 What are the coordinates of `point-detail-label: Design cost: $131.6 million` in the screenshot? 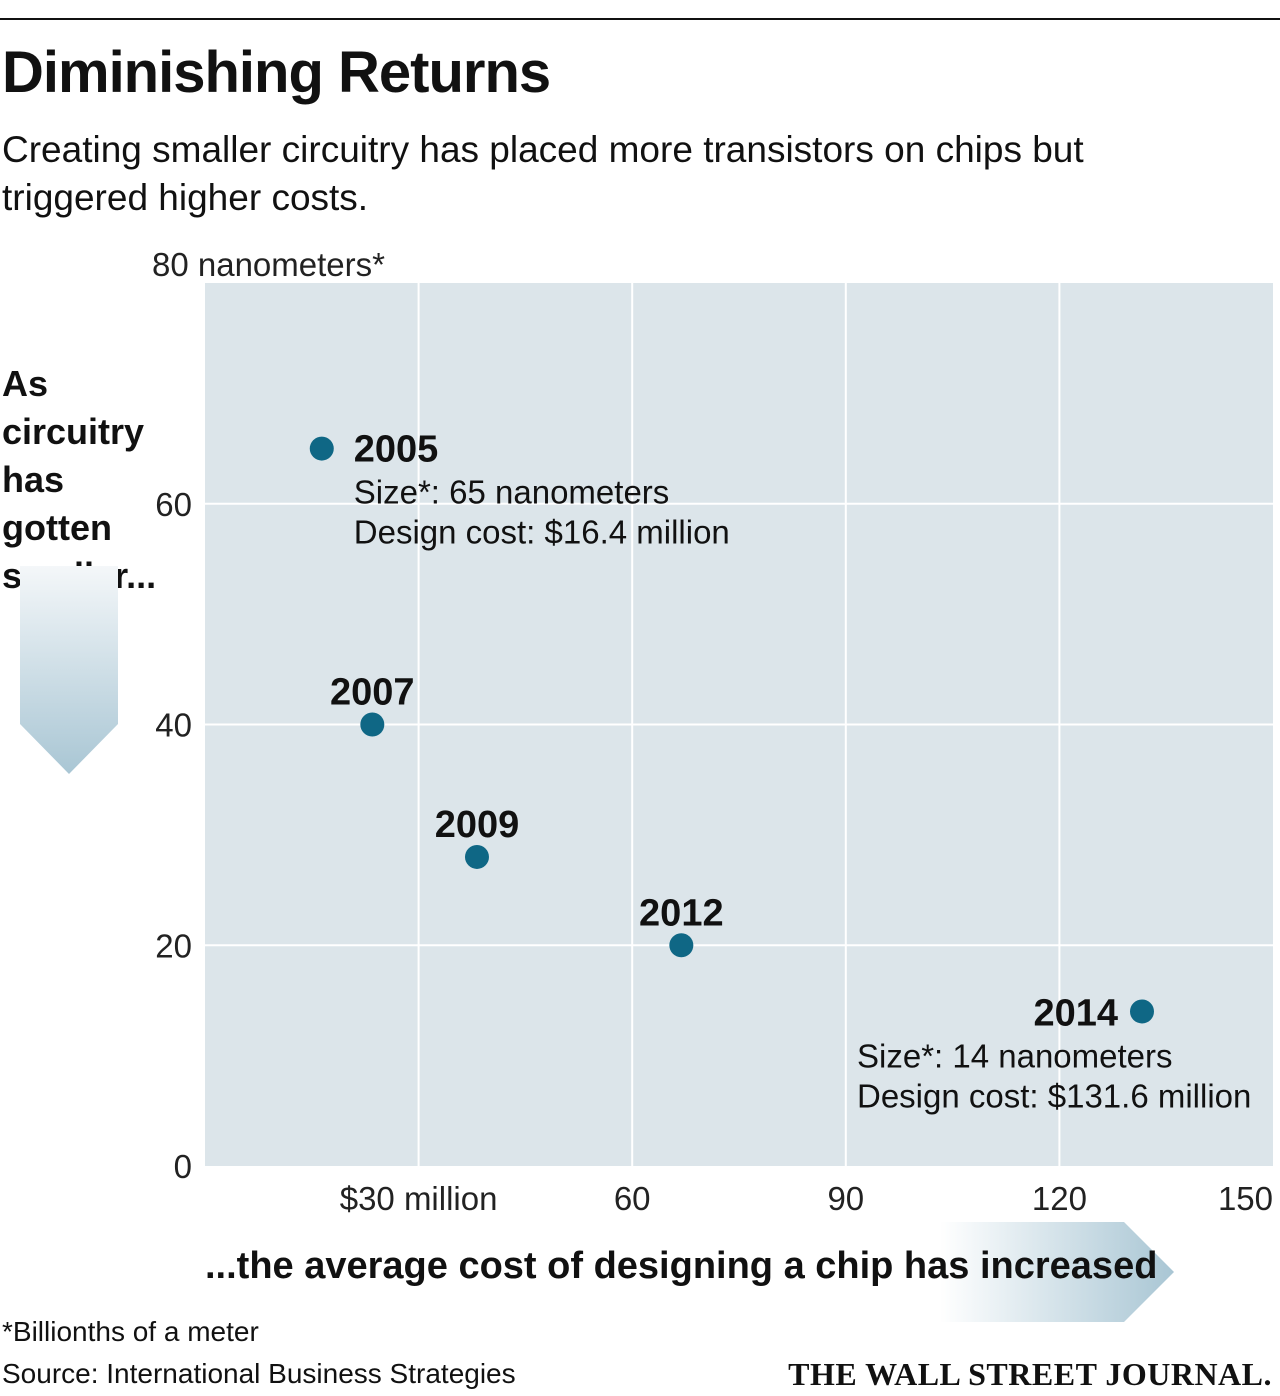 It's located at (1054, 1095).